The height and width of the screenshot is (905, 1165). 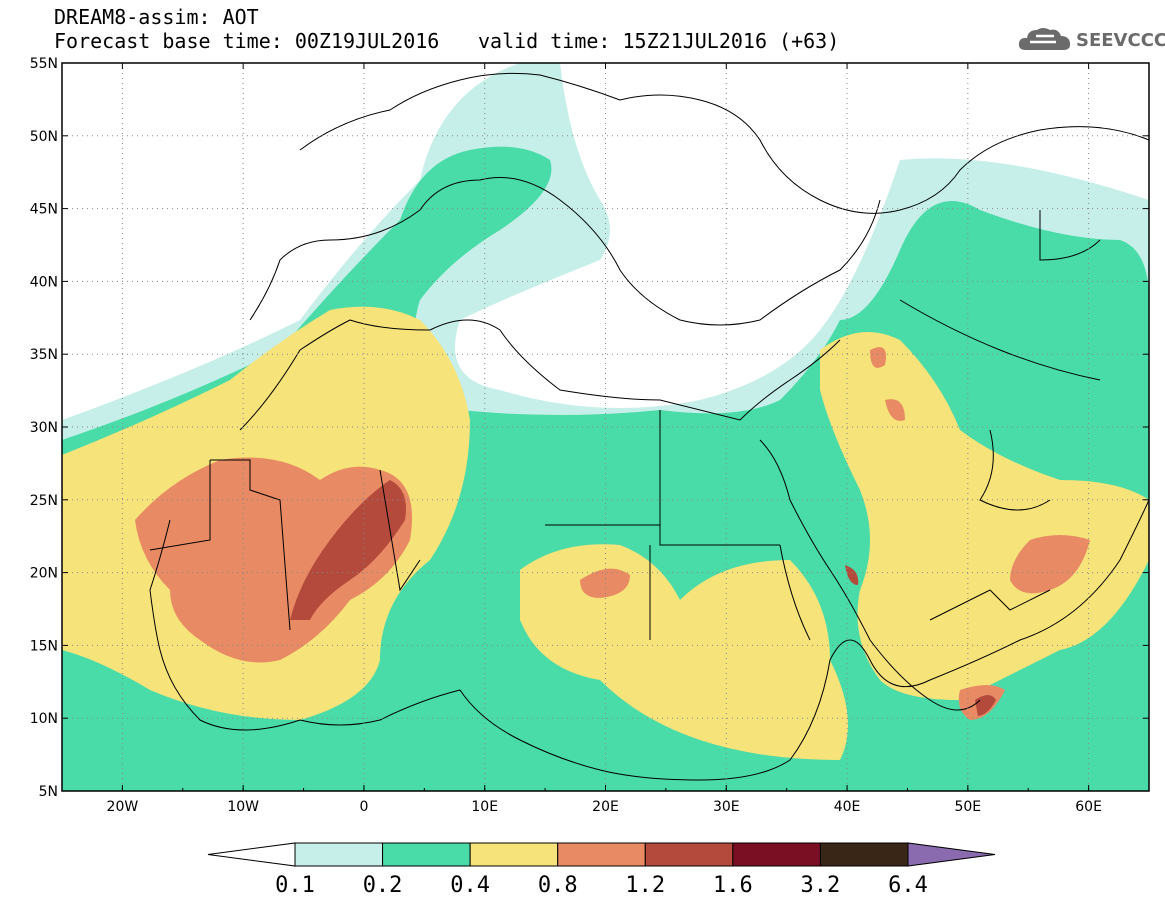 What do you see at coordinates (156, 17) in the screenshot?
I see `chart-title: DREAM8-assim: AOT` at bounding box center [156, 17].